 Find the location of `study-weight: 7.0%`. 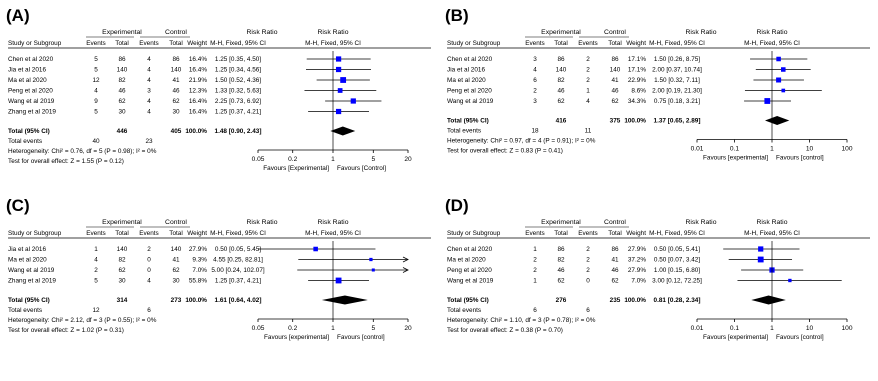

study-weight: 7.0% is located at coordinates (199, 270).